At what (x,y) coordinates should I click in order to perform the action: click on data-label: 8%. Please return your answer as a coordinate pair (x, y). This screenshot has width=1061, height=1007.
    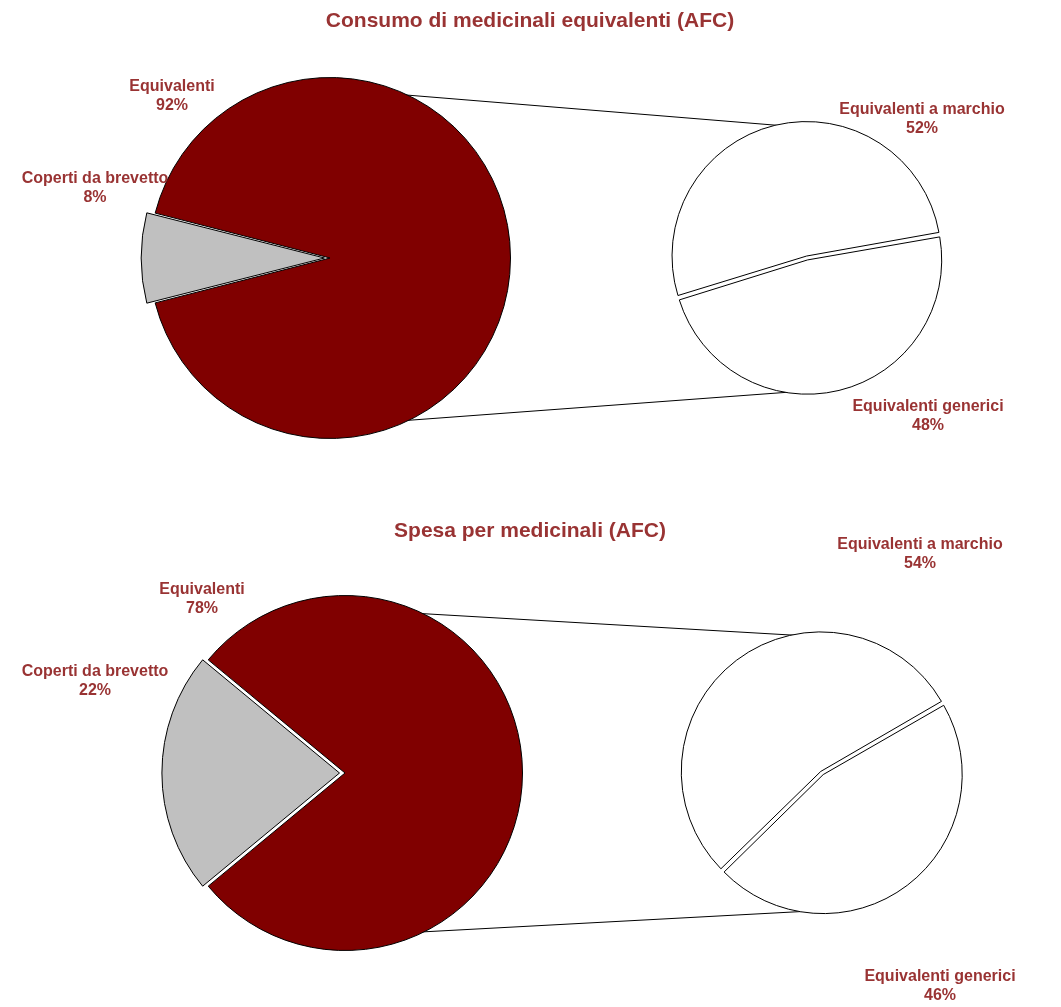
    Looking at the image, I should click on (95, 196).